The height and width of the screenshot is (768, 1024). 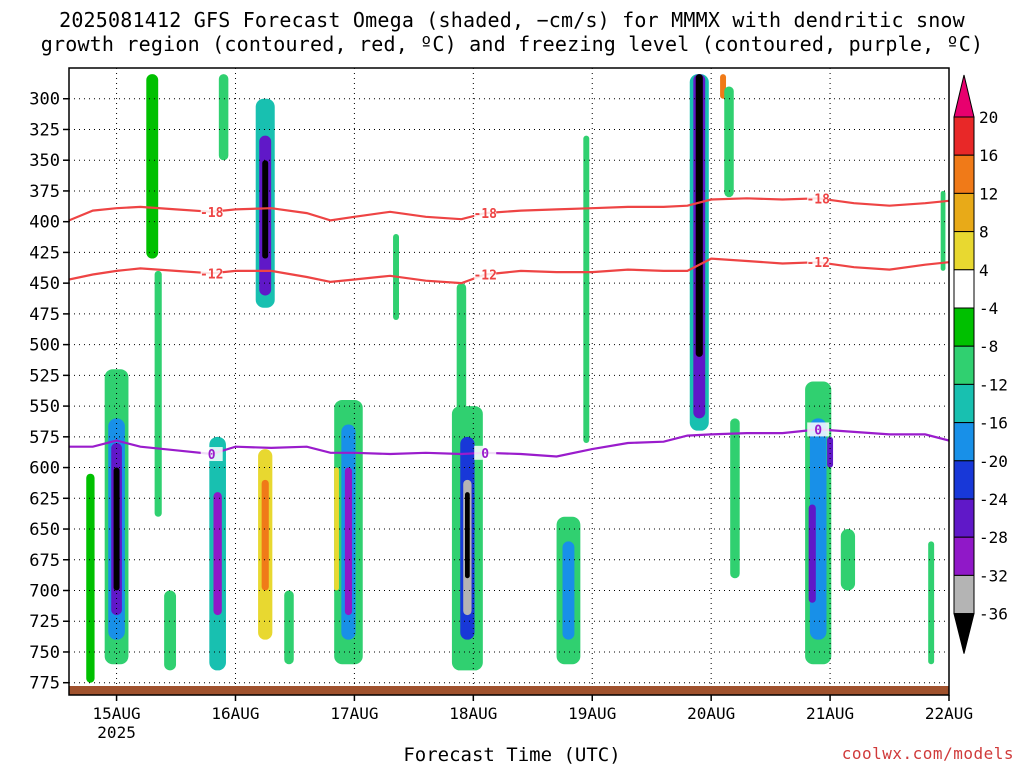 What do you see at coordinates (44, 376) in the screenshot?
I see `y-tick-label: 525` at bounding box center [44, 376].